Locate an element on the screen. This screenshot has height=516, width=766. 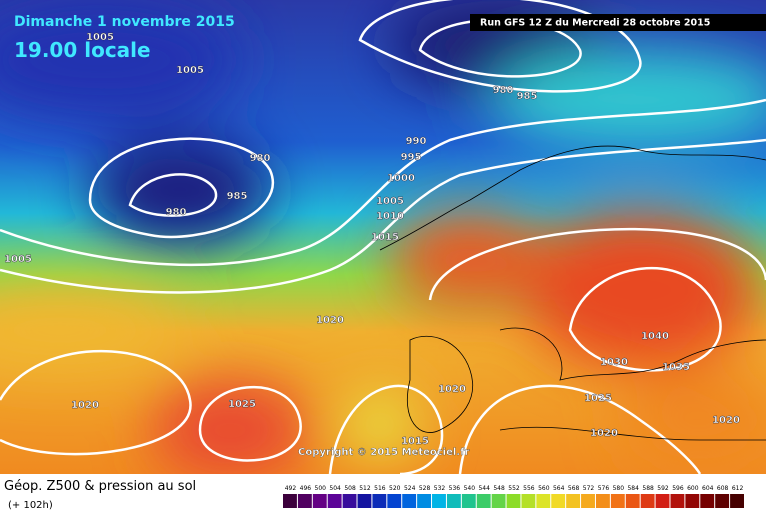
legend-label: 600 is located at coordinates (693, 488).